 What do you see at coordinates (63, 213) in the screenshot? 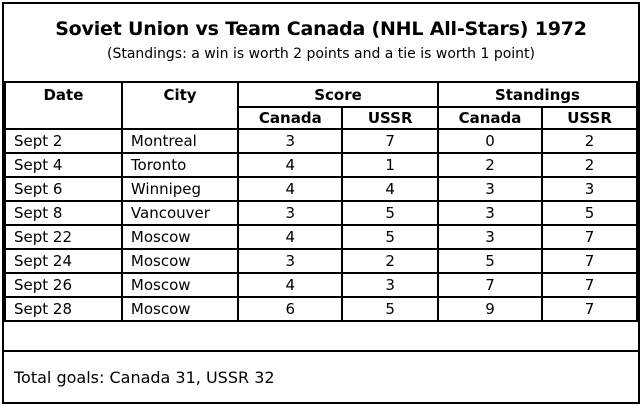
I see `cell-date: Sept 8` at bounding box center [63, 213].